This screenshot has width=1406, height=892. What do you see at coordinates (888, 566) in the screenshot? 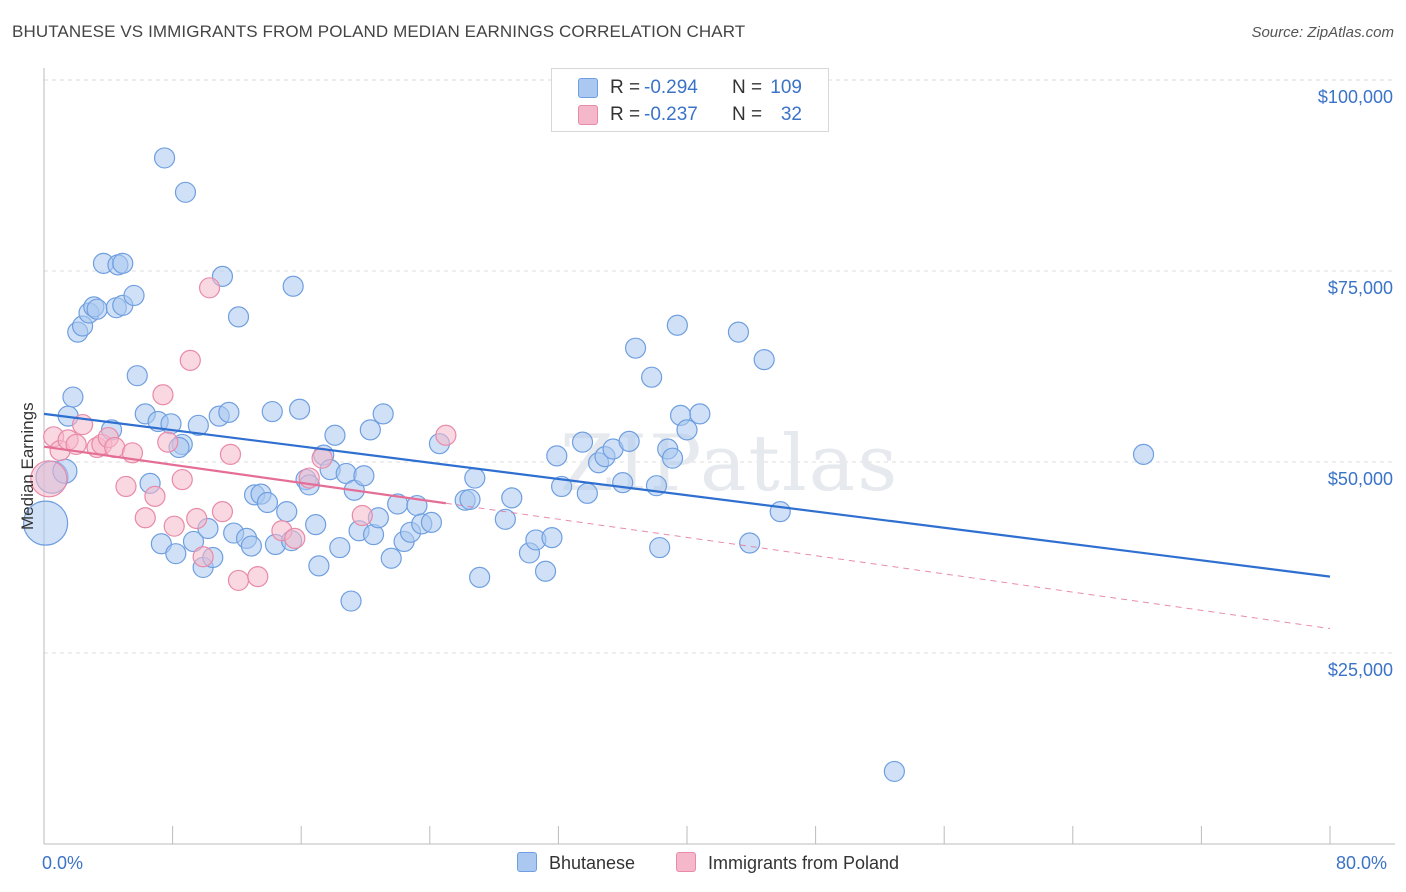
I see `trend-extension-poland` at bounding box center [888, 566].